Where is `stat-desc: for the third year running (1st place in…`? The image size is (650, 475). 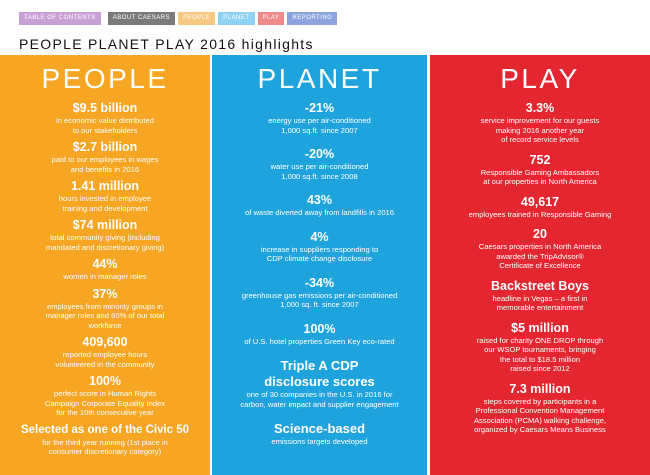 stat-desc: for the third year running (1st place in… is located at coordinates (105, 447).